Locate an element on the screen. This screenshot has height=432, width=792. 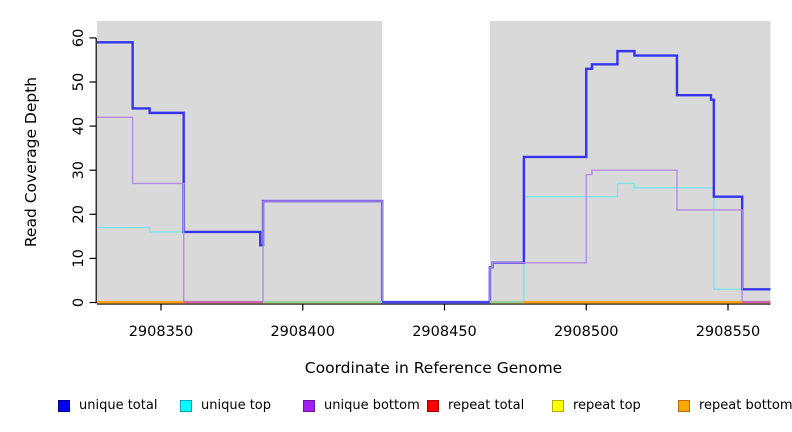
legend-item-label: repeat top is located at coordinates (607, 405).